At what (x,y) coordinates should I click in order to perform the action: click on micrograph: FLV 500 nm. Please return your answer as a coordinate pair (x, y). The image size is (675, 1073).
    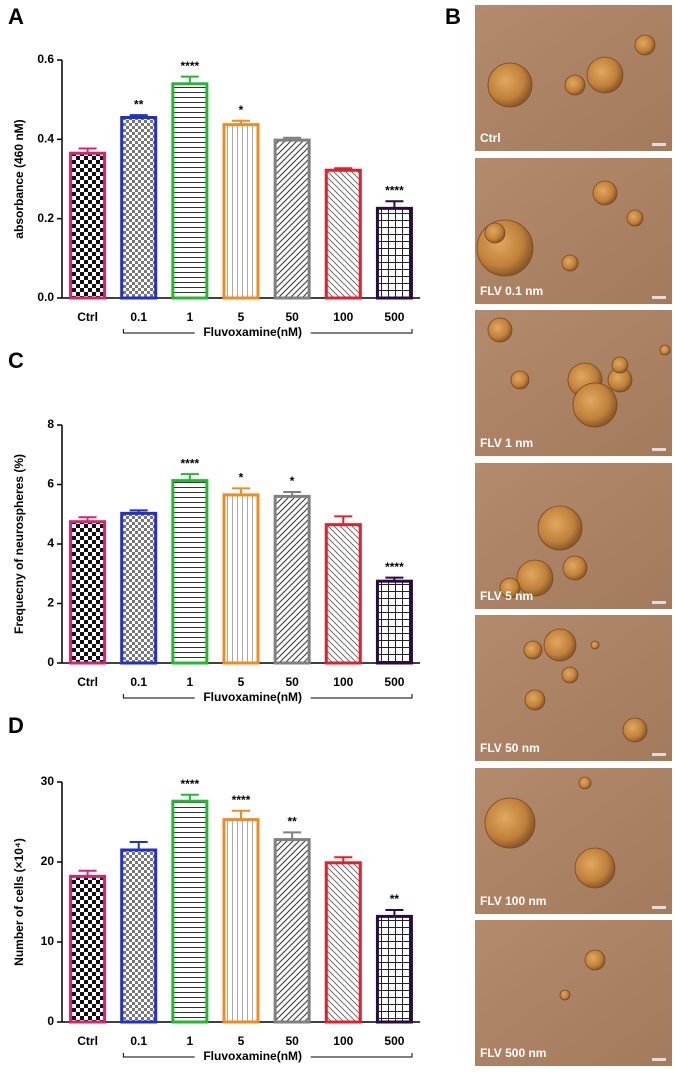
    Looking at the image, I should click on (573, 993).